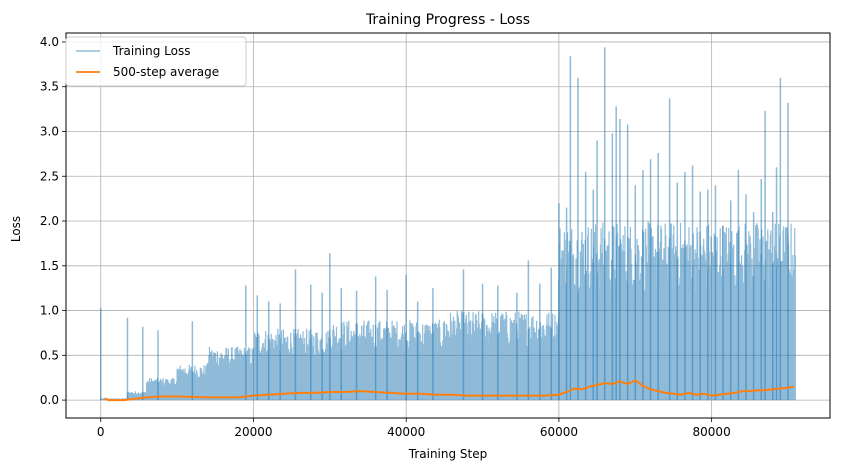  Describe the element at coordinates (49, 42) in the screenshot. I see `y-tick-label: 4.0` at that location.